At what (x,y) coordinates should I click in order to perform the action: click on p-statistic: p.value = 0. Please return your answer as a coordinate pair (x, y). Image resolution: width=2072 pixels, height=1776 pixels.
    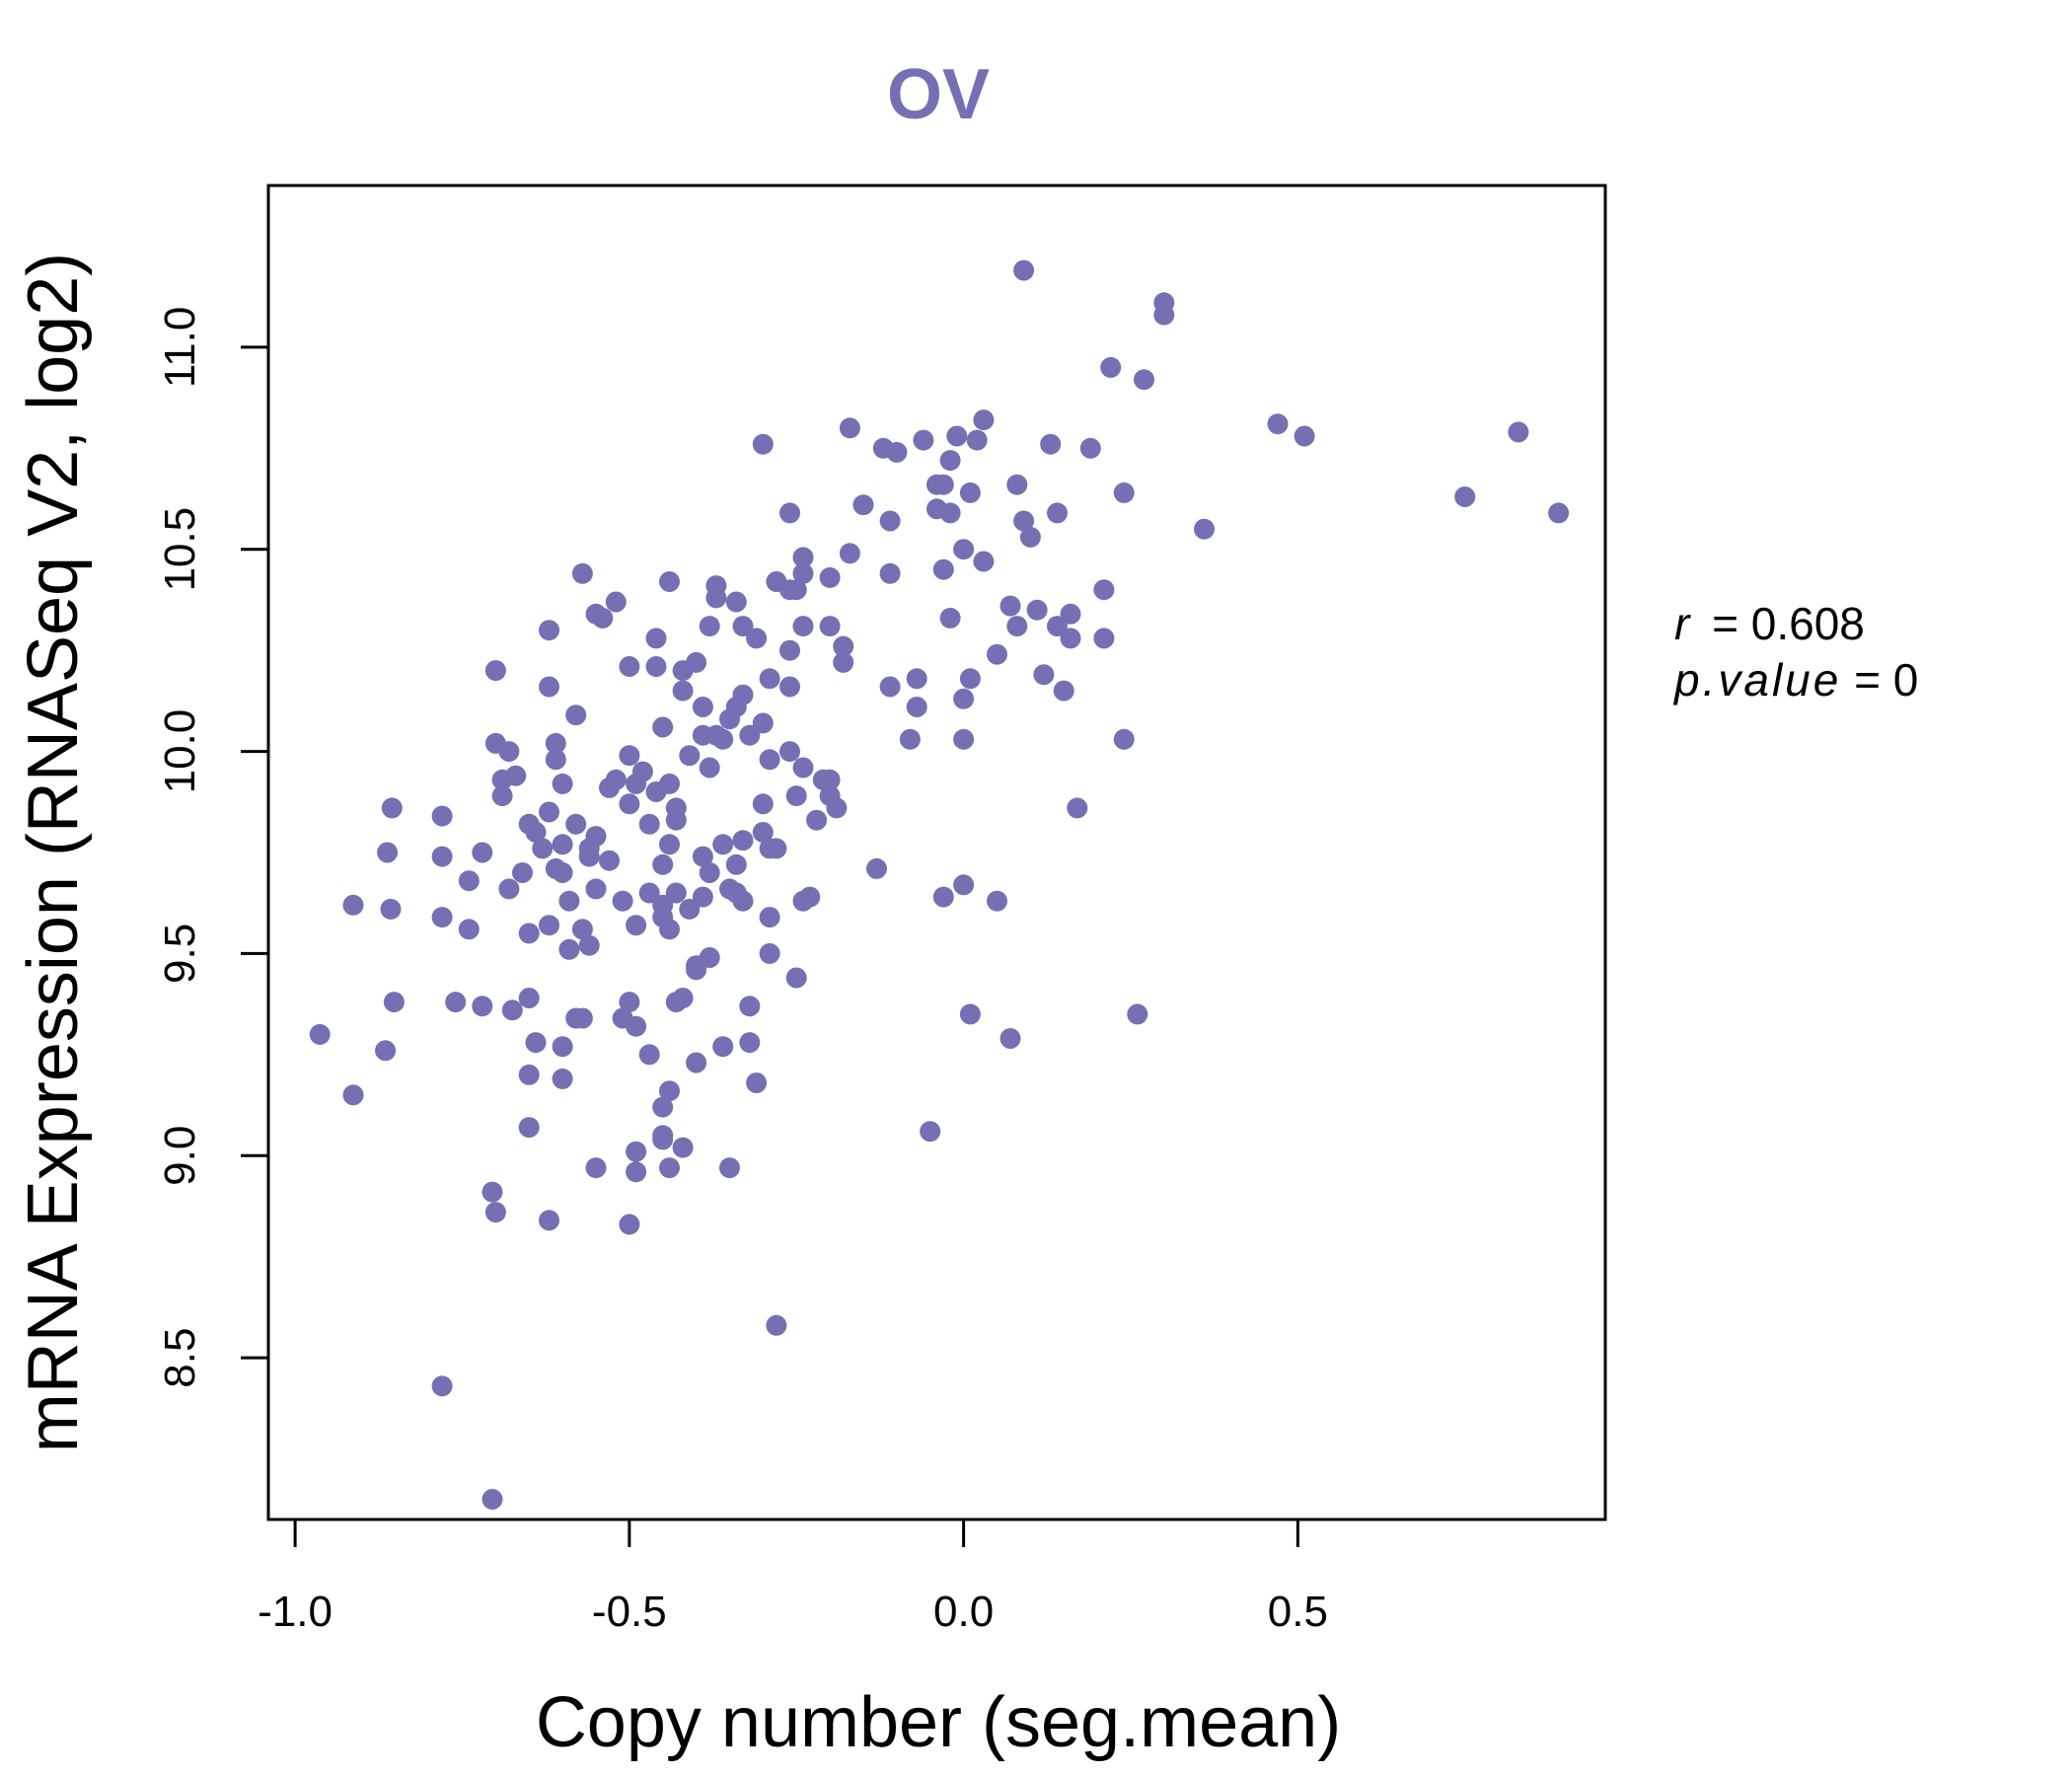
    Looking at the image, I should click on (1795, 680).